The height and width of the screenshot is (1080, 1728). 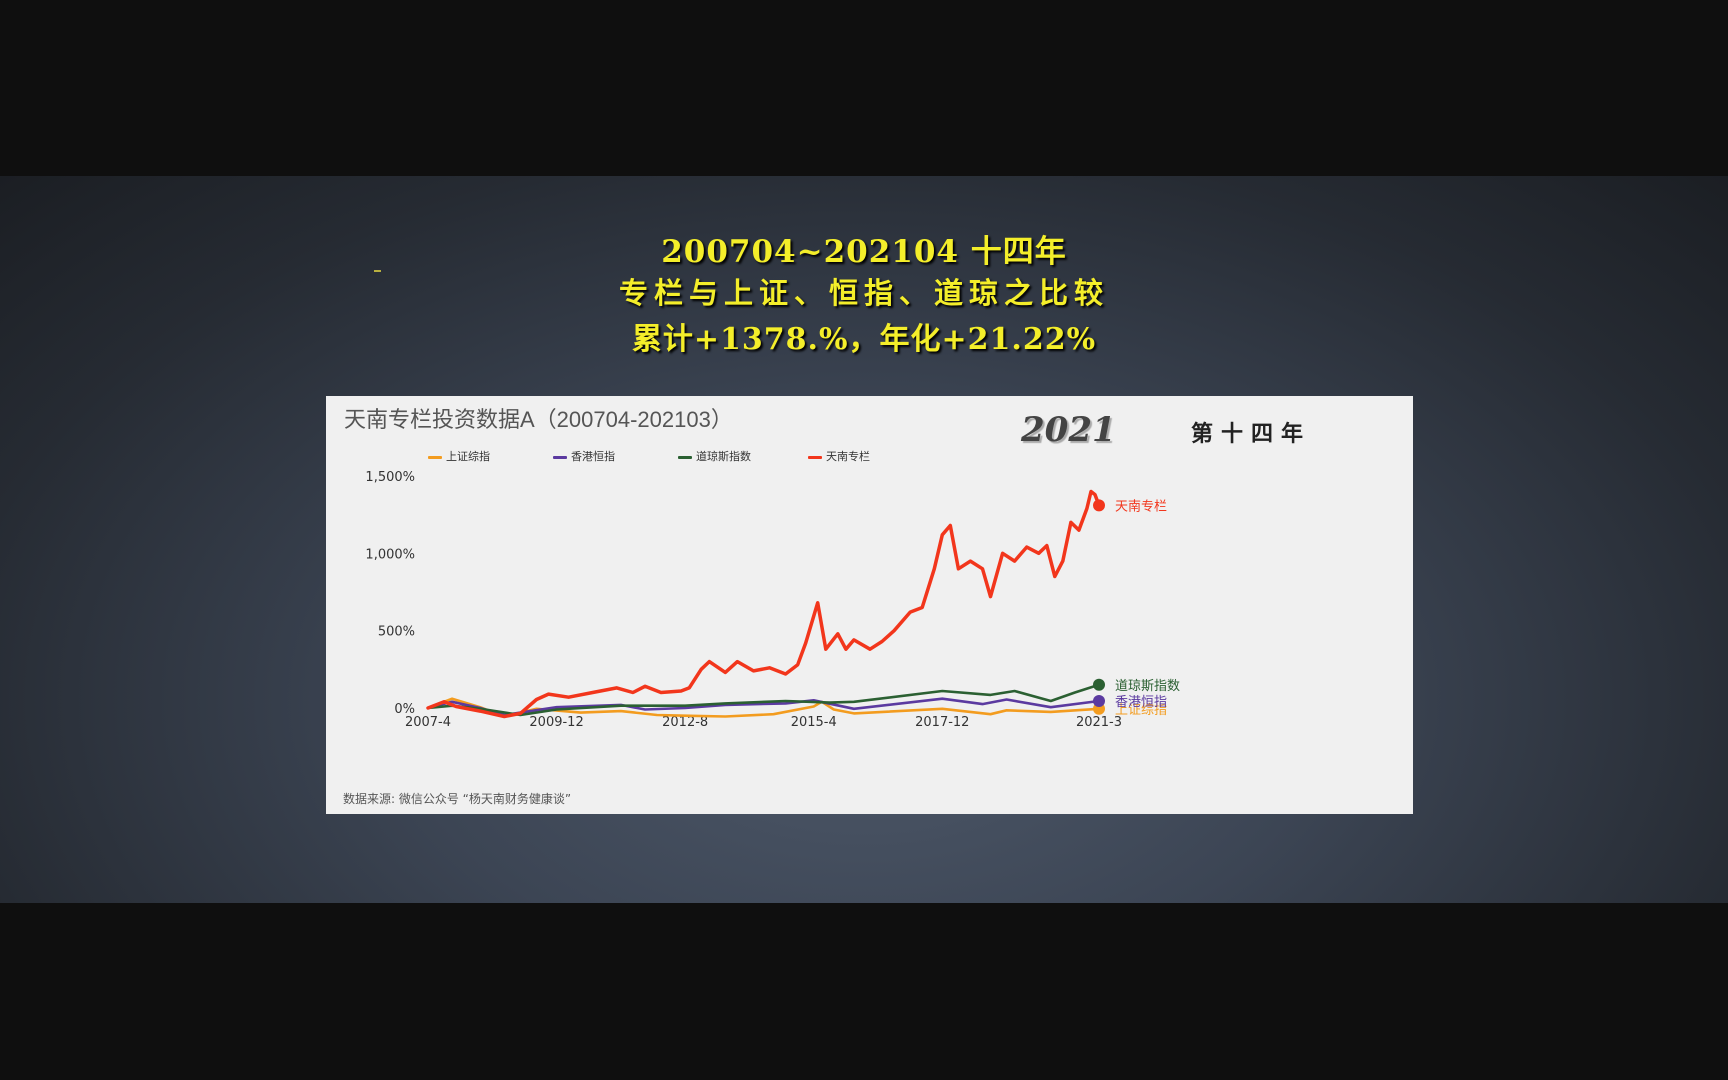 I want to click on slide-mark, so click(x=377, y=271).